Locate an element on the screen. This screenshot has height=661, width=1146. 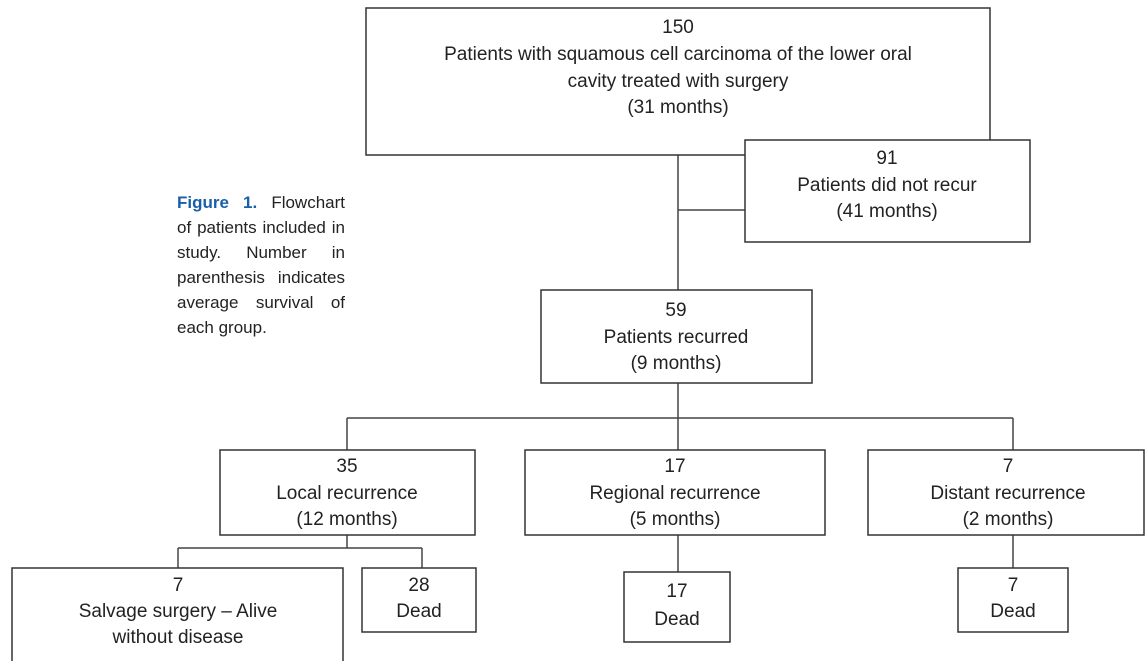
node-count: 91 is located at coordinates (886, 158).